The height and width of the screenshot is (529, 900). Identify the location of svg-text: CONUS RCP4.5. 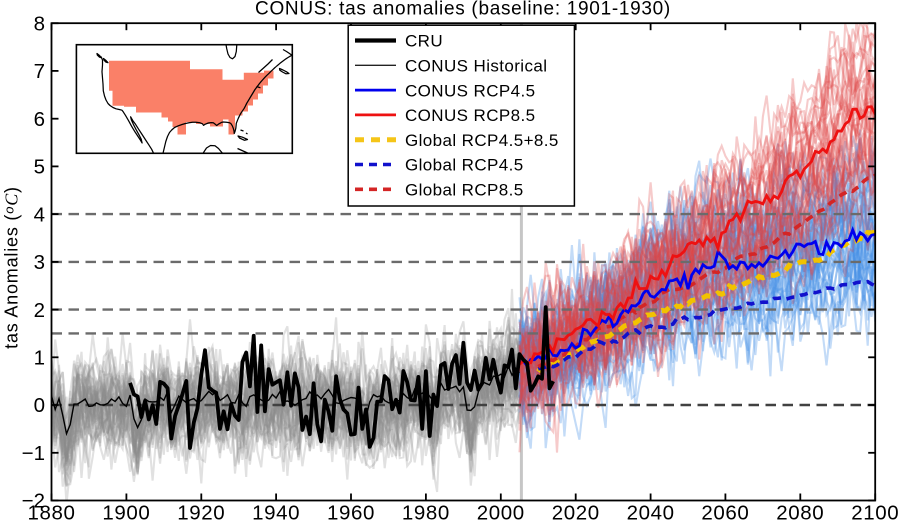
(470, 90).